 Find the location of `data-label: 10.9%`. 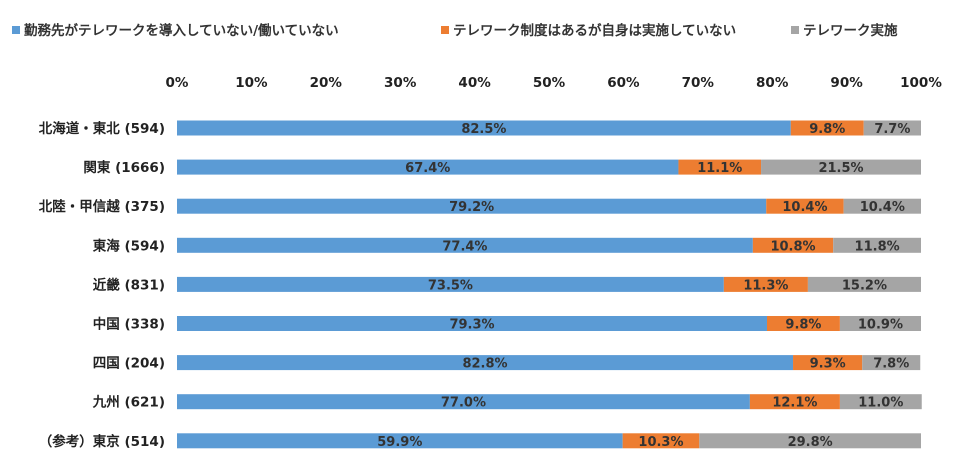

data-label: 10.9% is located at coordinates (880, 325).